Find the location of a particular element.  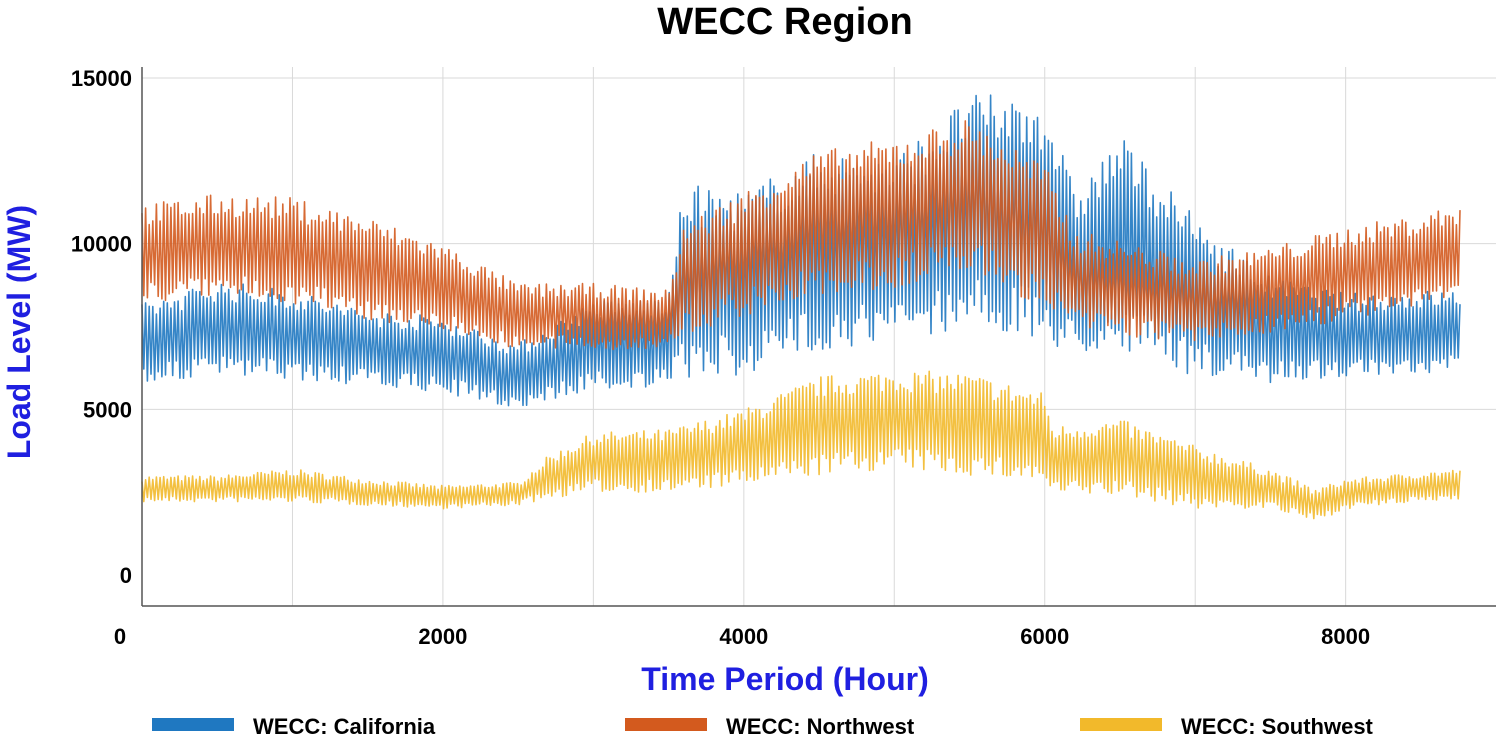

y-tick-label: 15000 is located at coordinates (101, 78).